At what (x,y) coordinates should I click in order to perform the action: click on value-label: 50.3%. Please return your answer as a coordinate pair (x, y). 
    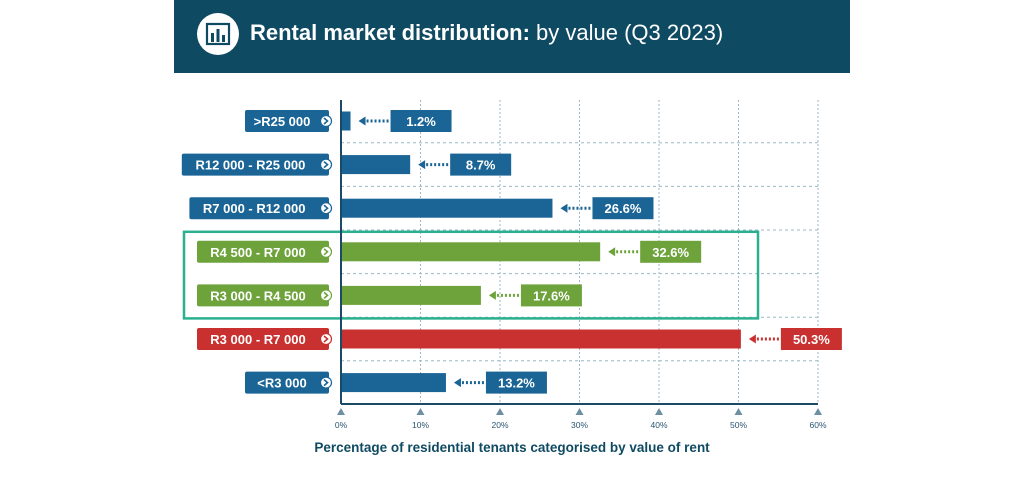
    Looking at the image, I should click on (811, 339).